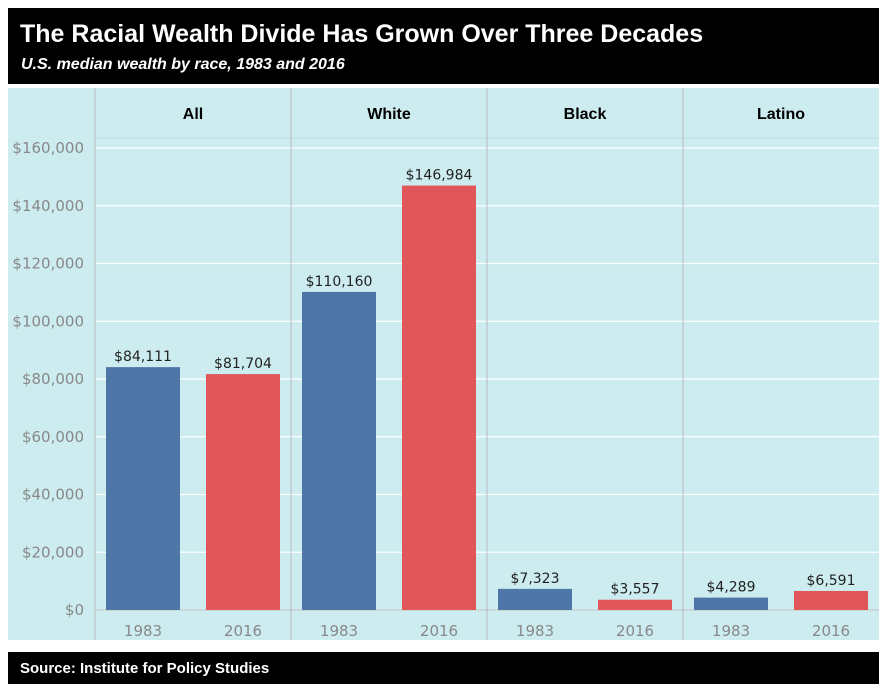 The image size is (883, 684). What do you see at coordinates (535, 579) in the screenshot?
I see `data-label: $7,323` at bounding box center [535, 579].